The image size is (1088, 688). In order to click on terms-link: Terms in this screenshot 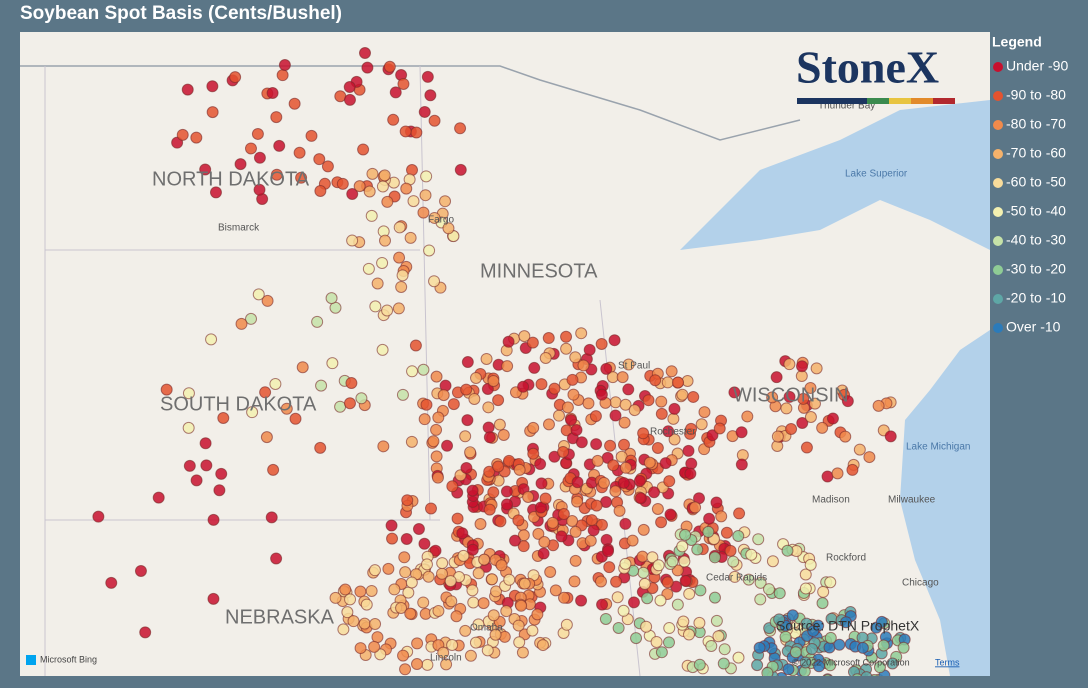, I will do `click(947, 662)`.